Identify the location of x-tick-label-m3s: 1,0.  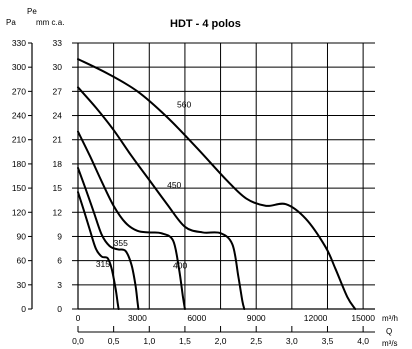
(149, 341).